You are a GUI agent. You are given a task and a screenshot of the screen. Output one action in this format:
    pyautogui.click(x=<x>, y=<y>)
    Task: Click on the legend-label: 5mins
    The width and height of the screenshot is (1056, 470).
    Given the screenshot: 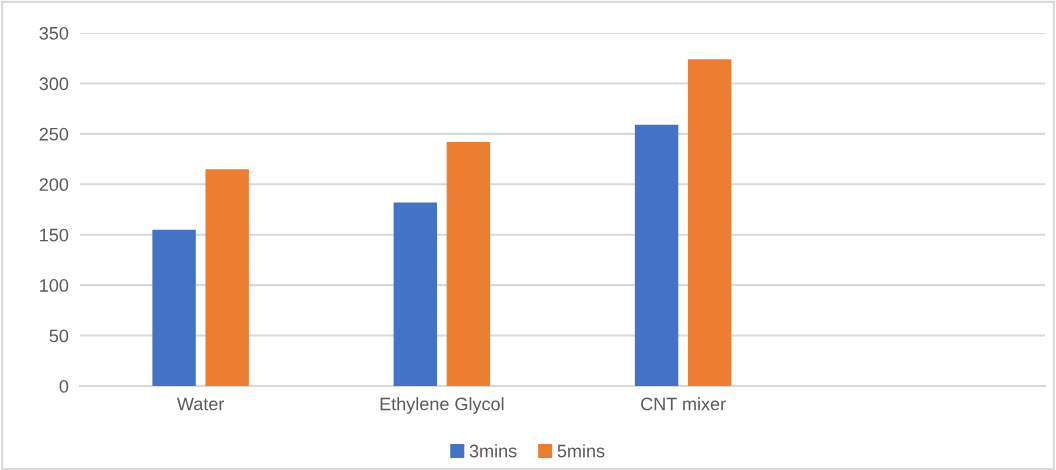 What is the action you would take?
    pyautogui.click(x=581, y=451)
    